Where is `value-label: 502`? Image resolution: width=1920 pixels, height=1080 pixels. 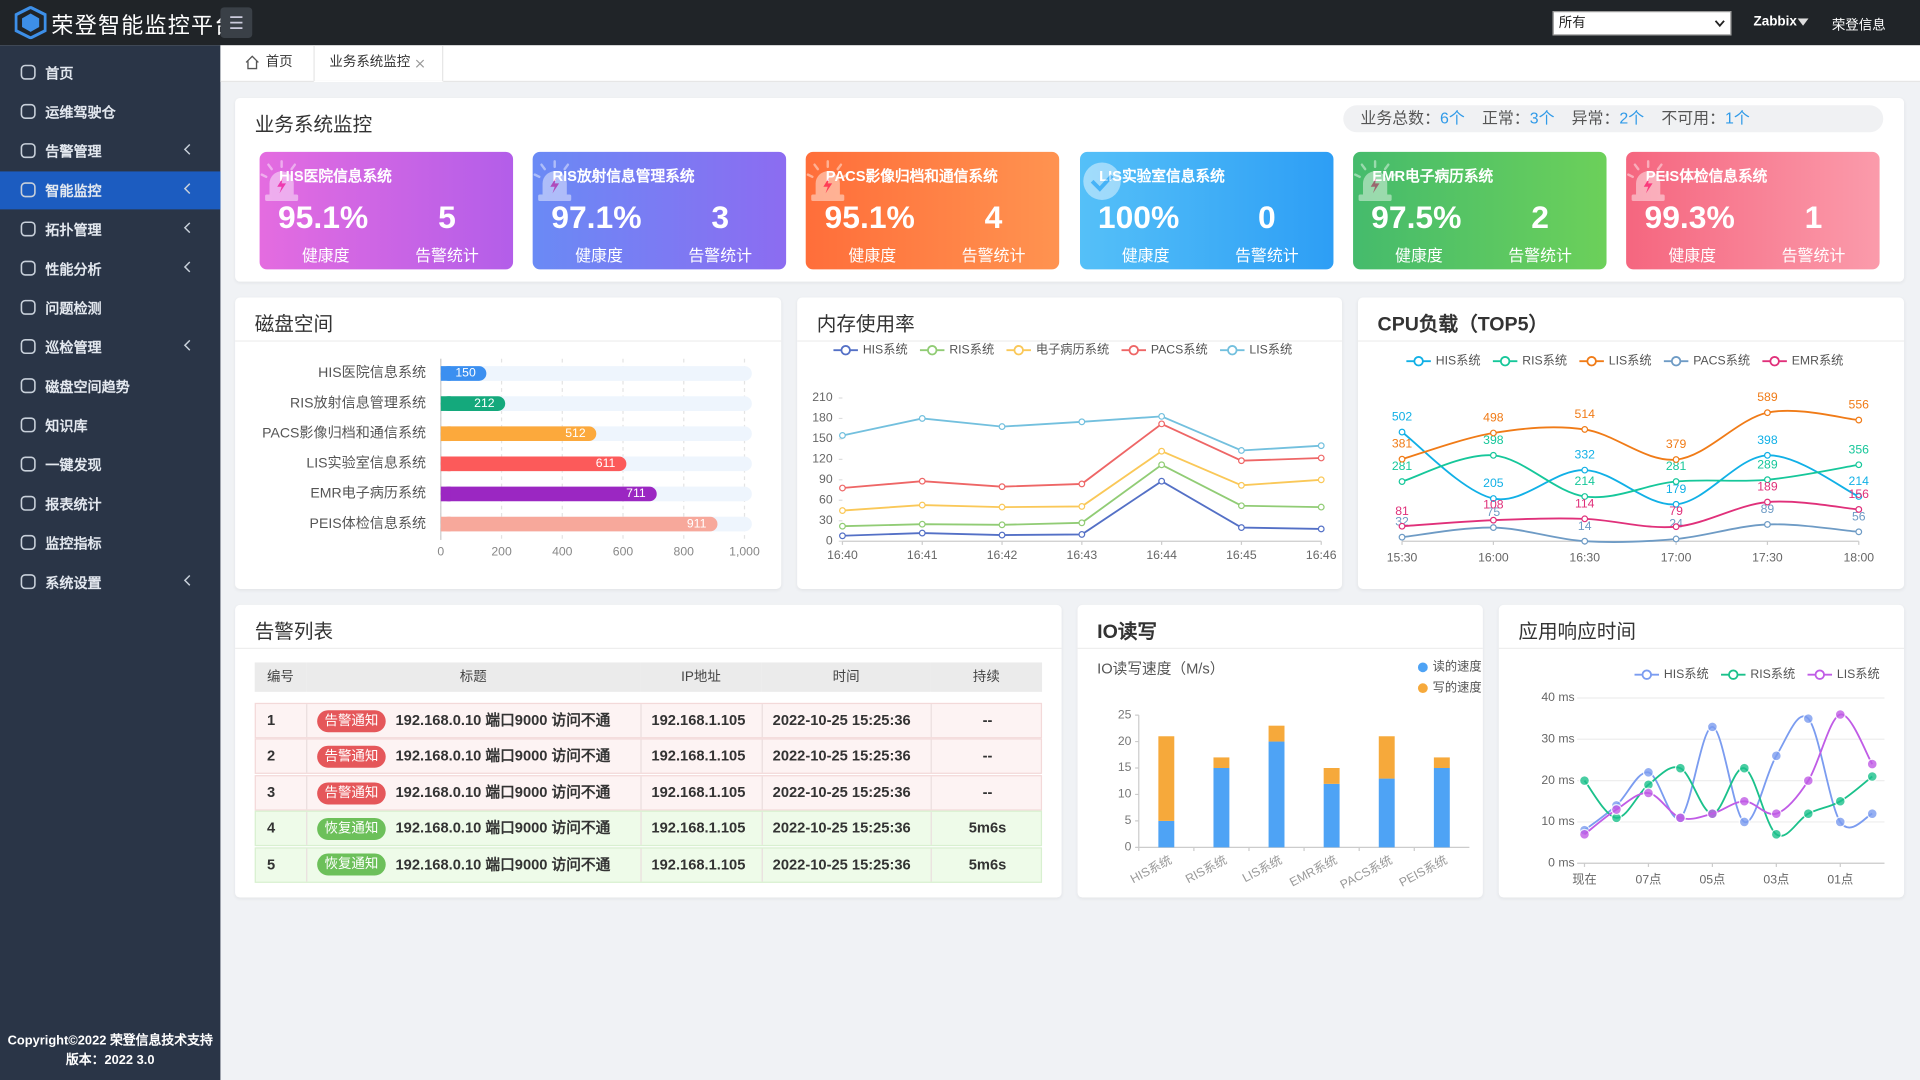
value-label: 502 is located at coordinates (1402, 417).